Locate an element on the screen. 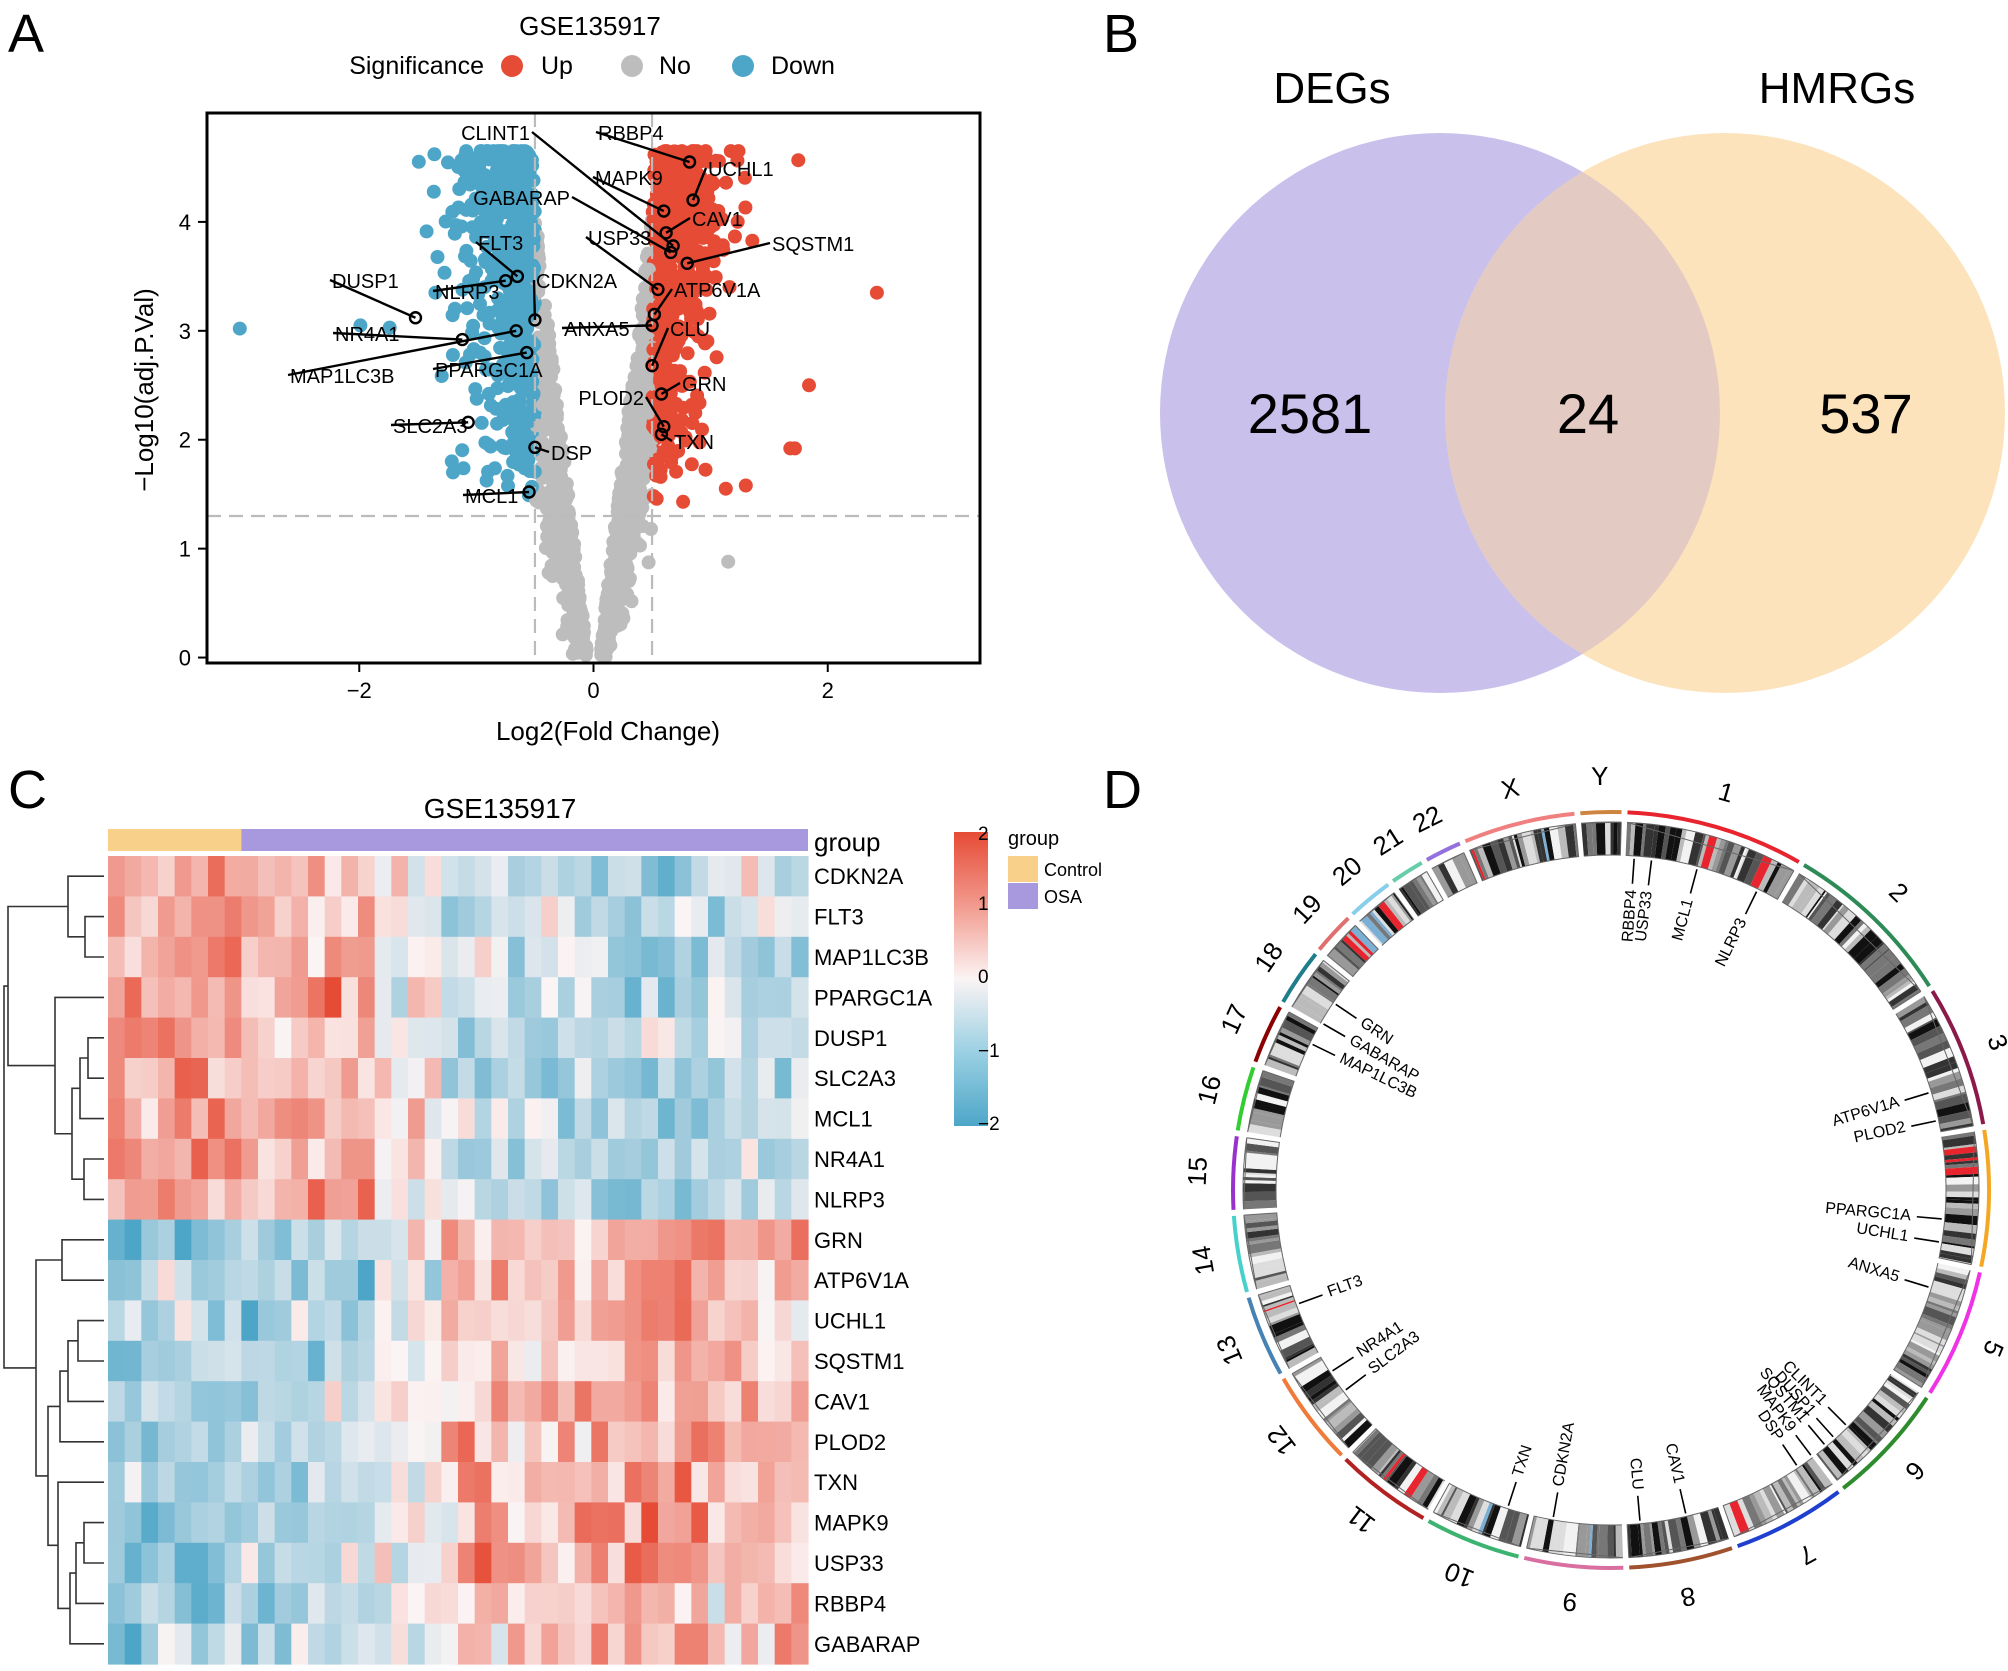  circos-gene-label: PLOD2 is located at coordinates (1879, 1133).